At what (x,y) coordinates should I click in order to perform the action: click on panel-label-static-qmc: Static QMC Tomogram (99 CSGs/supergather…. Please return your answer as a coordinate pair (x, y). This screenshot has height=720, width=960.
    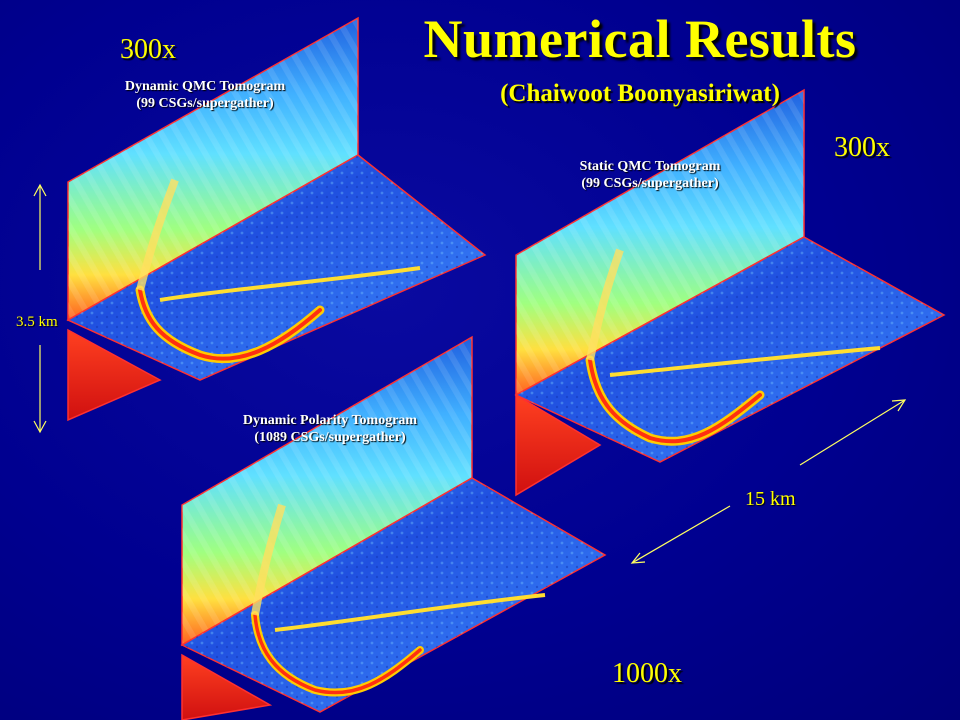
    Looking at the image, I should click on (650, 175).